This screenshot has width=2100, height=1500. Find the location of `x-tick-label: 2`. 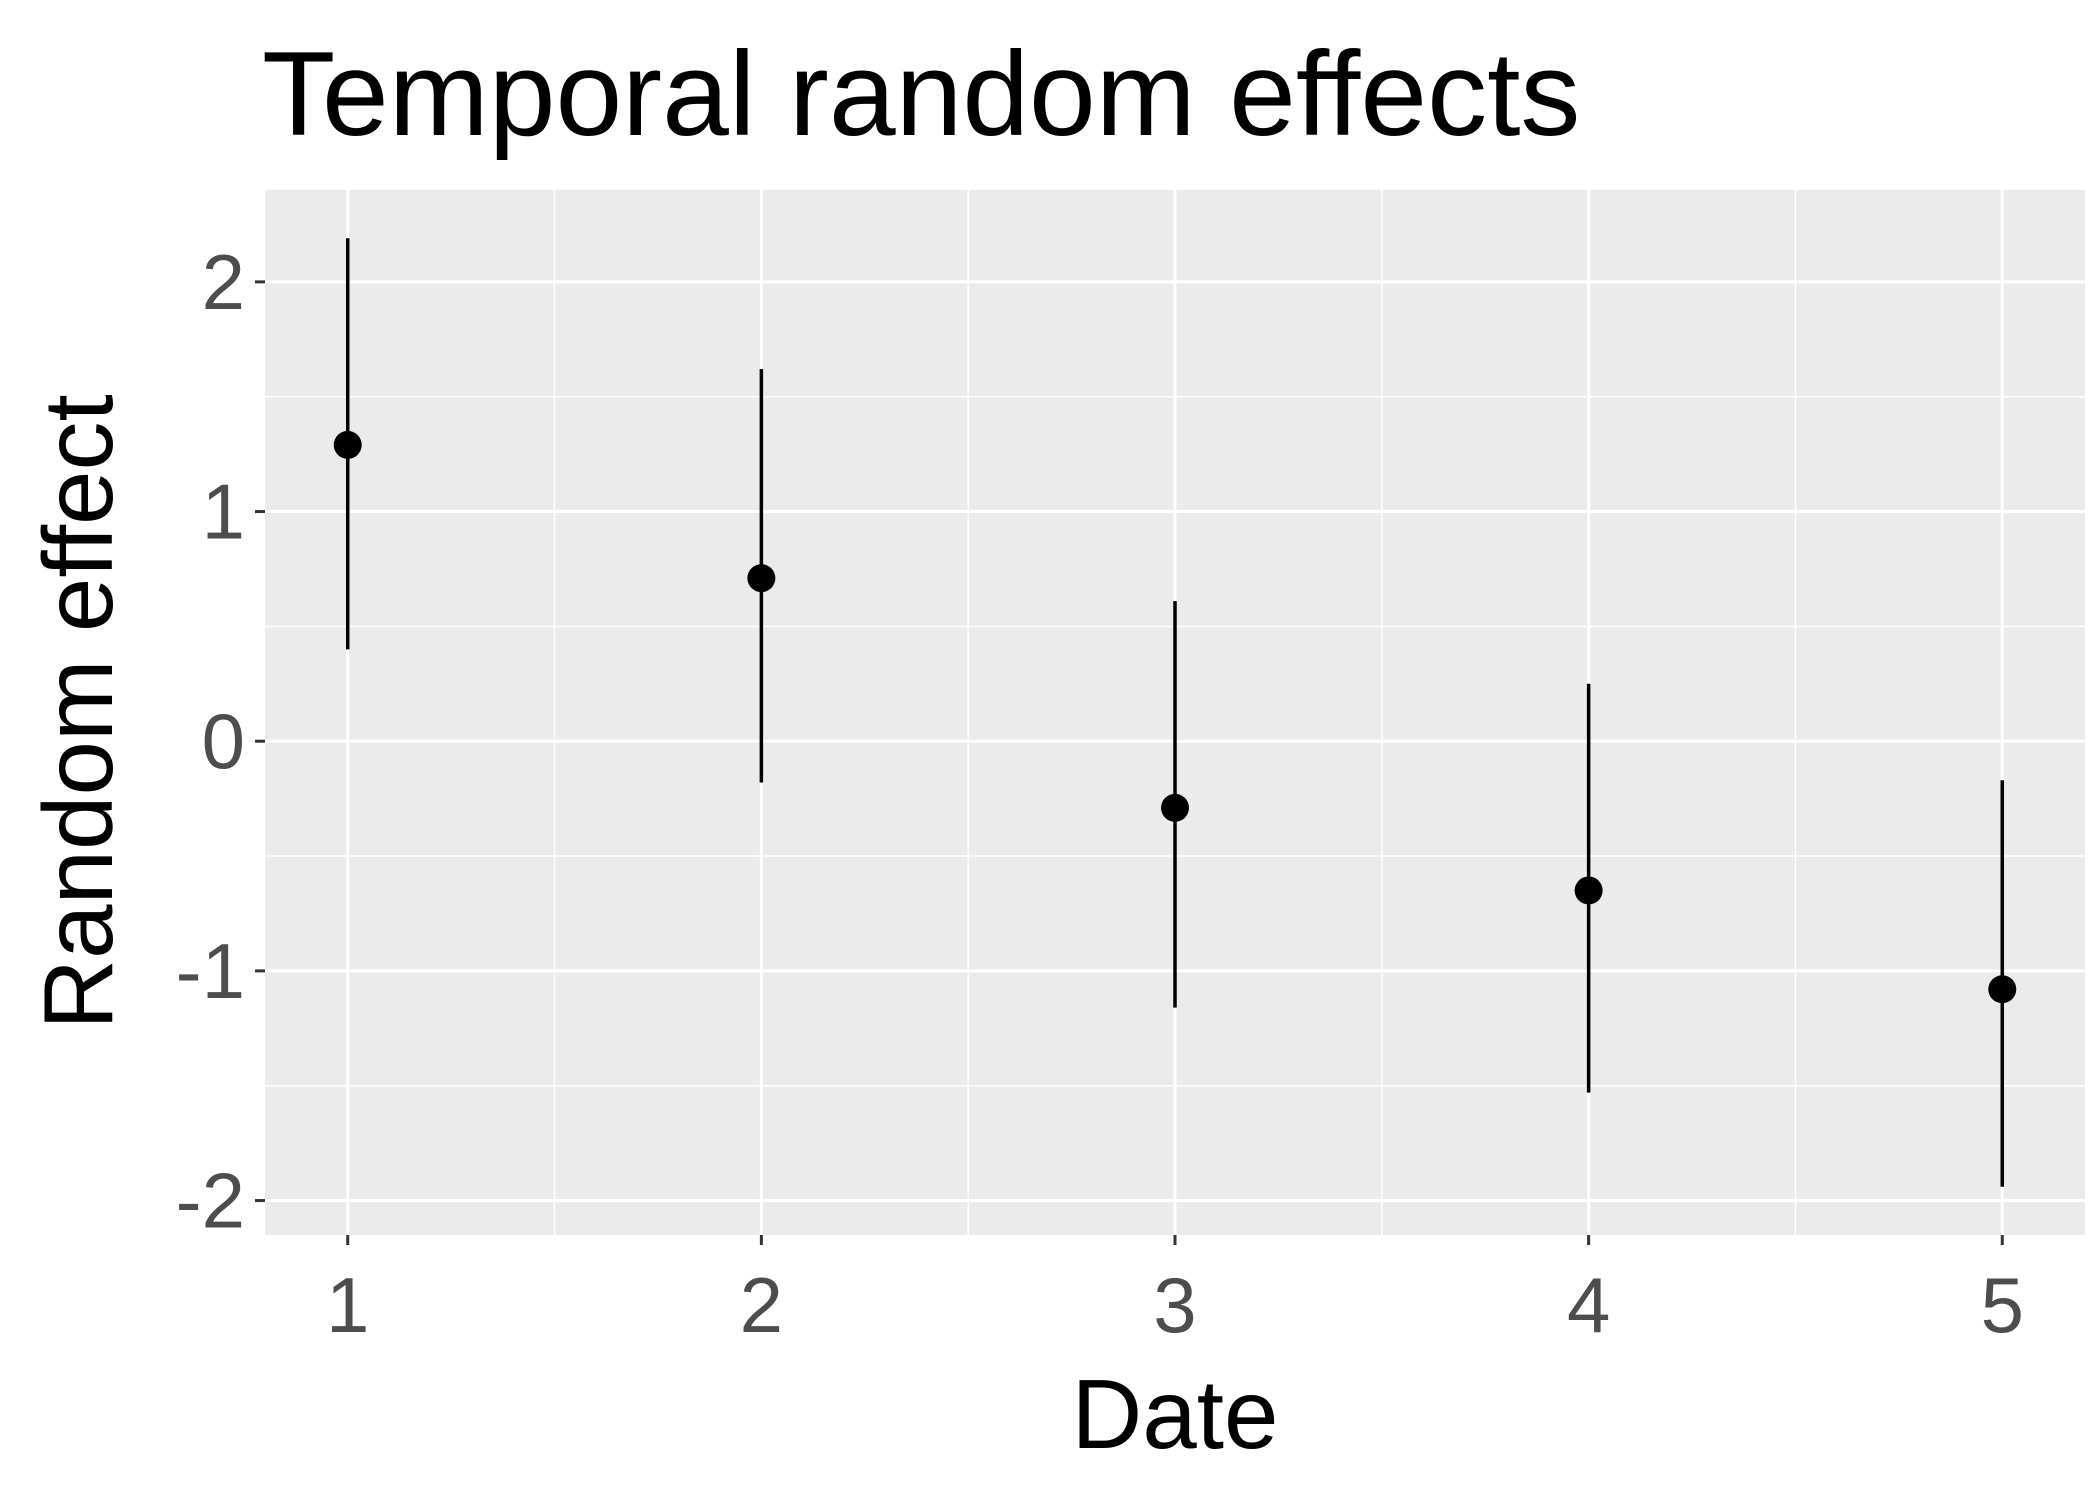

x-tick-label: 2 is located at coordinates (761, 1305).